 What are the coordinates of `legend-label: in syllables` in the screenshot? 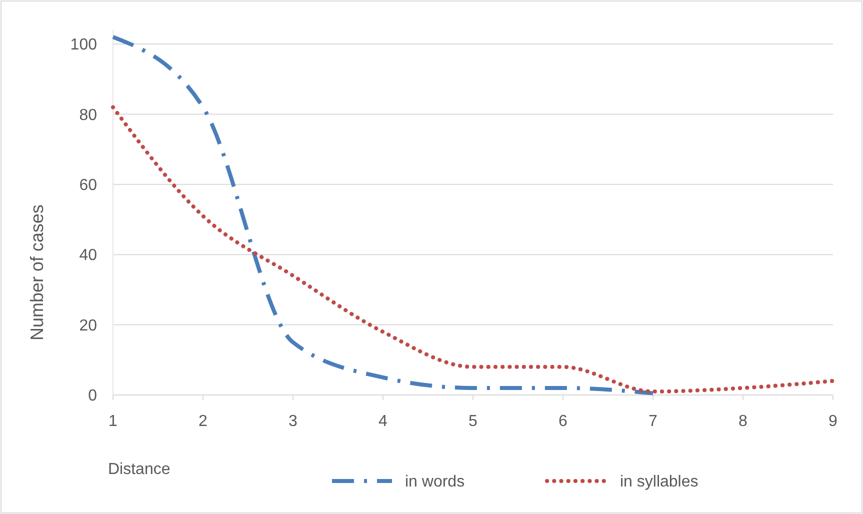 It's located at (659, 482).